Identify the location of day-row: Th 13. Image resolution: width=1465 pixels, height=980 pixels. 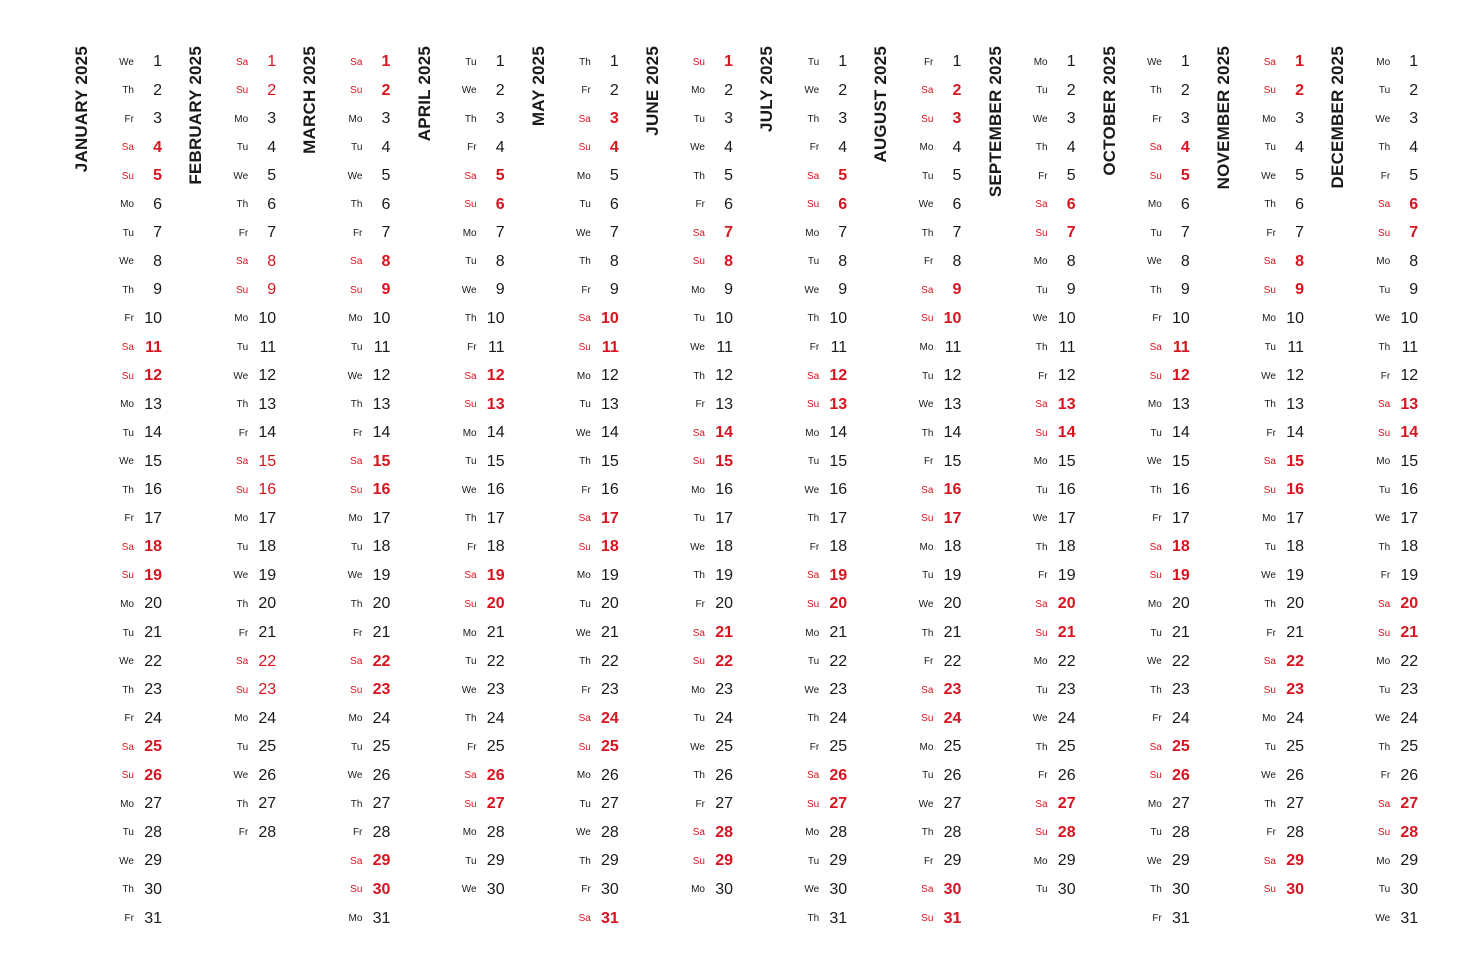
(1284, 405).